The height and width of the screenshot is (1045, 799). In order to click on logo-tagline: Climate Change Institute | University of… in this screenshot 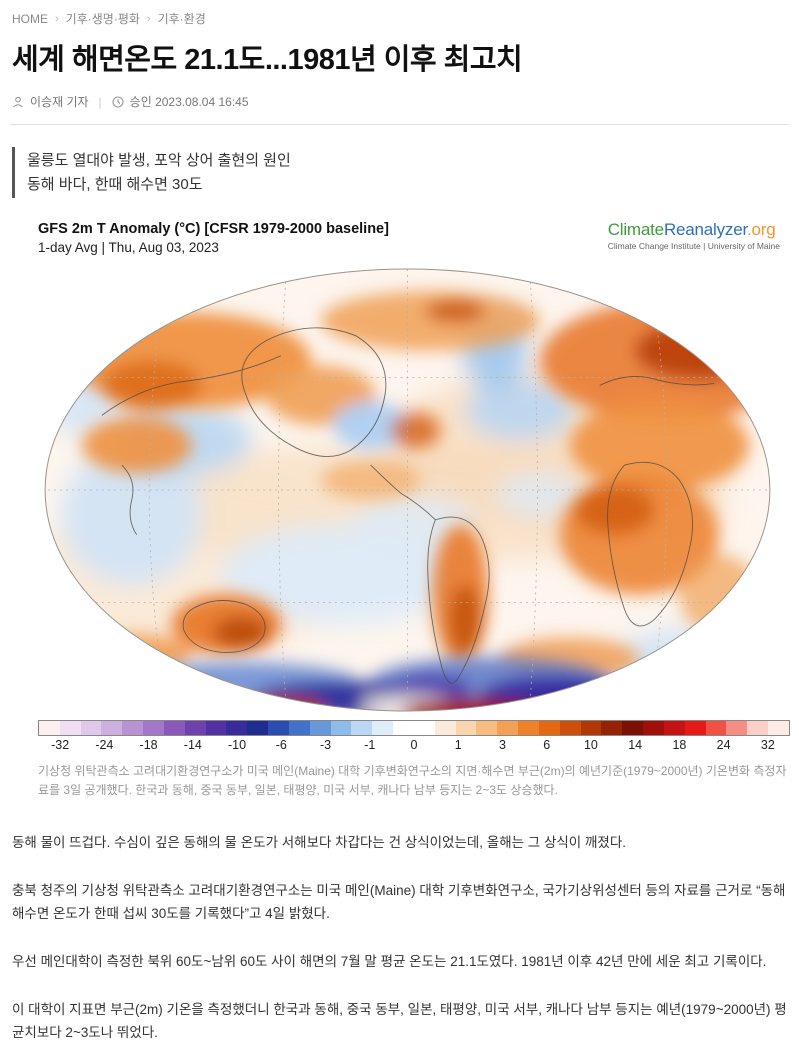, I will do `click(693, 245)`.